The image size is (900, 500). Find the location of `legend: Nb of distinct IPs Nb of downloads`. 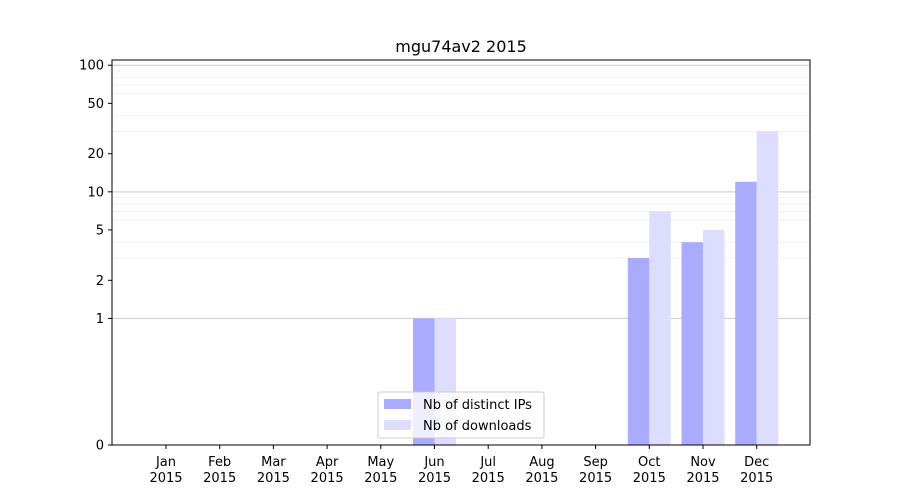

legend: Nb of distinct IPs Nb of downloads is located at coordinates (461, 415).